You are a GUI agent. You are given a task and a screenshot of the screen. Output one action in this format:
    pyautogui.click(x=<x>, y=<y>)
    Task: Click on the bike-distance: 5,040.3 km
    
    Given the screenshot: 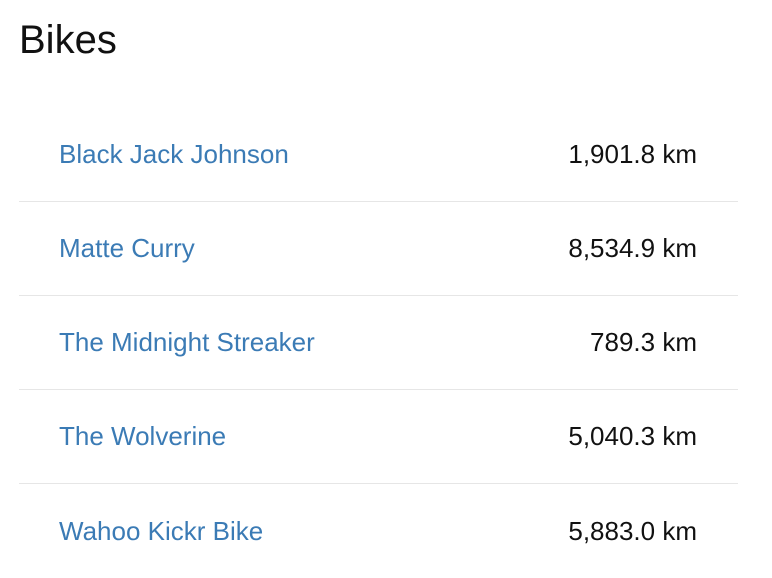 What is the action you would take?
    pyautogui.click(x=632, y=436)
    